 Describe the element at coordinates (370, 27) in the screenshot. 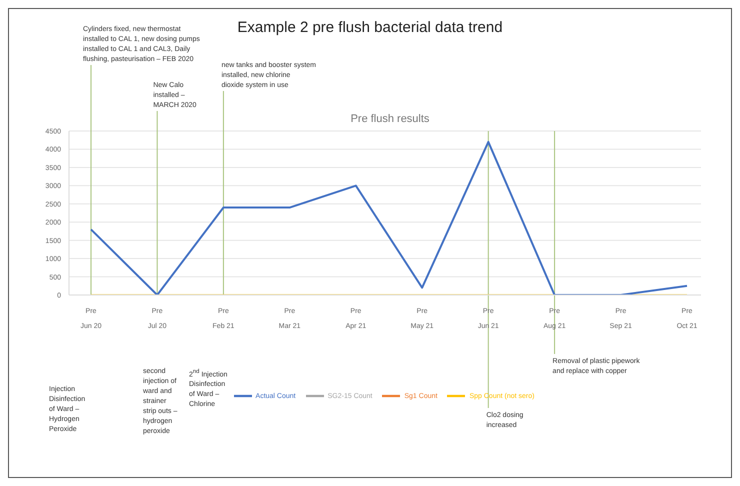

I see `chart-title: Example 2 pre flush bacterial data trend` at that location.